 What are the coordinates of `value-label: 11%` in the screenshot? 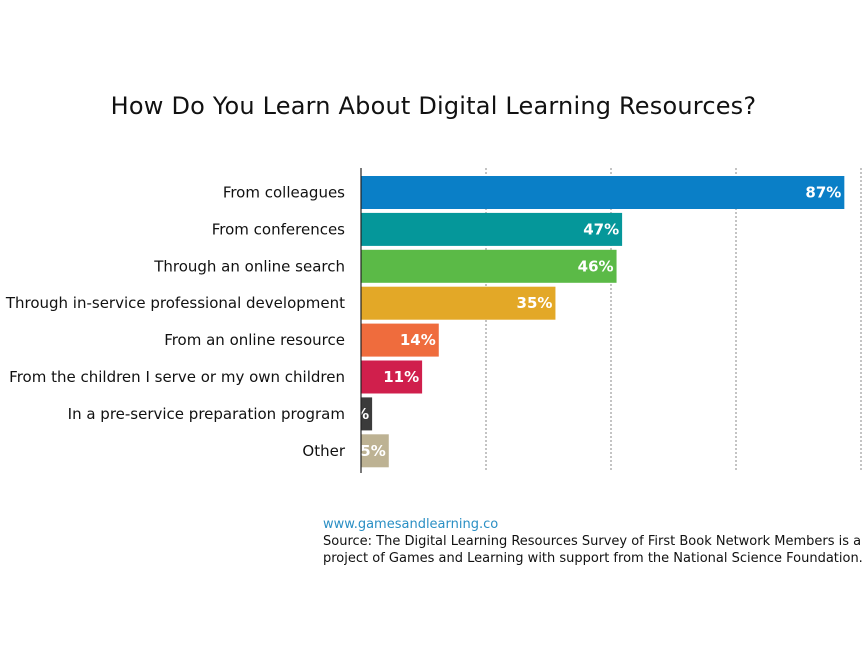 It's located at (401, 377).